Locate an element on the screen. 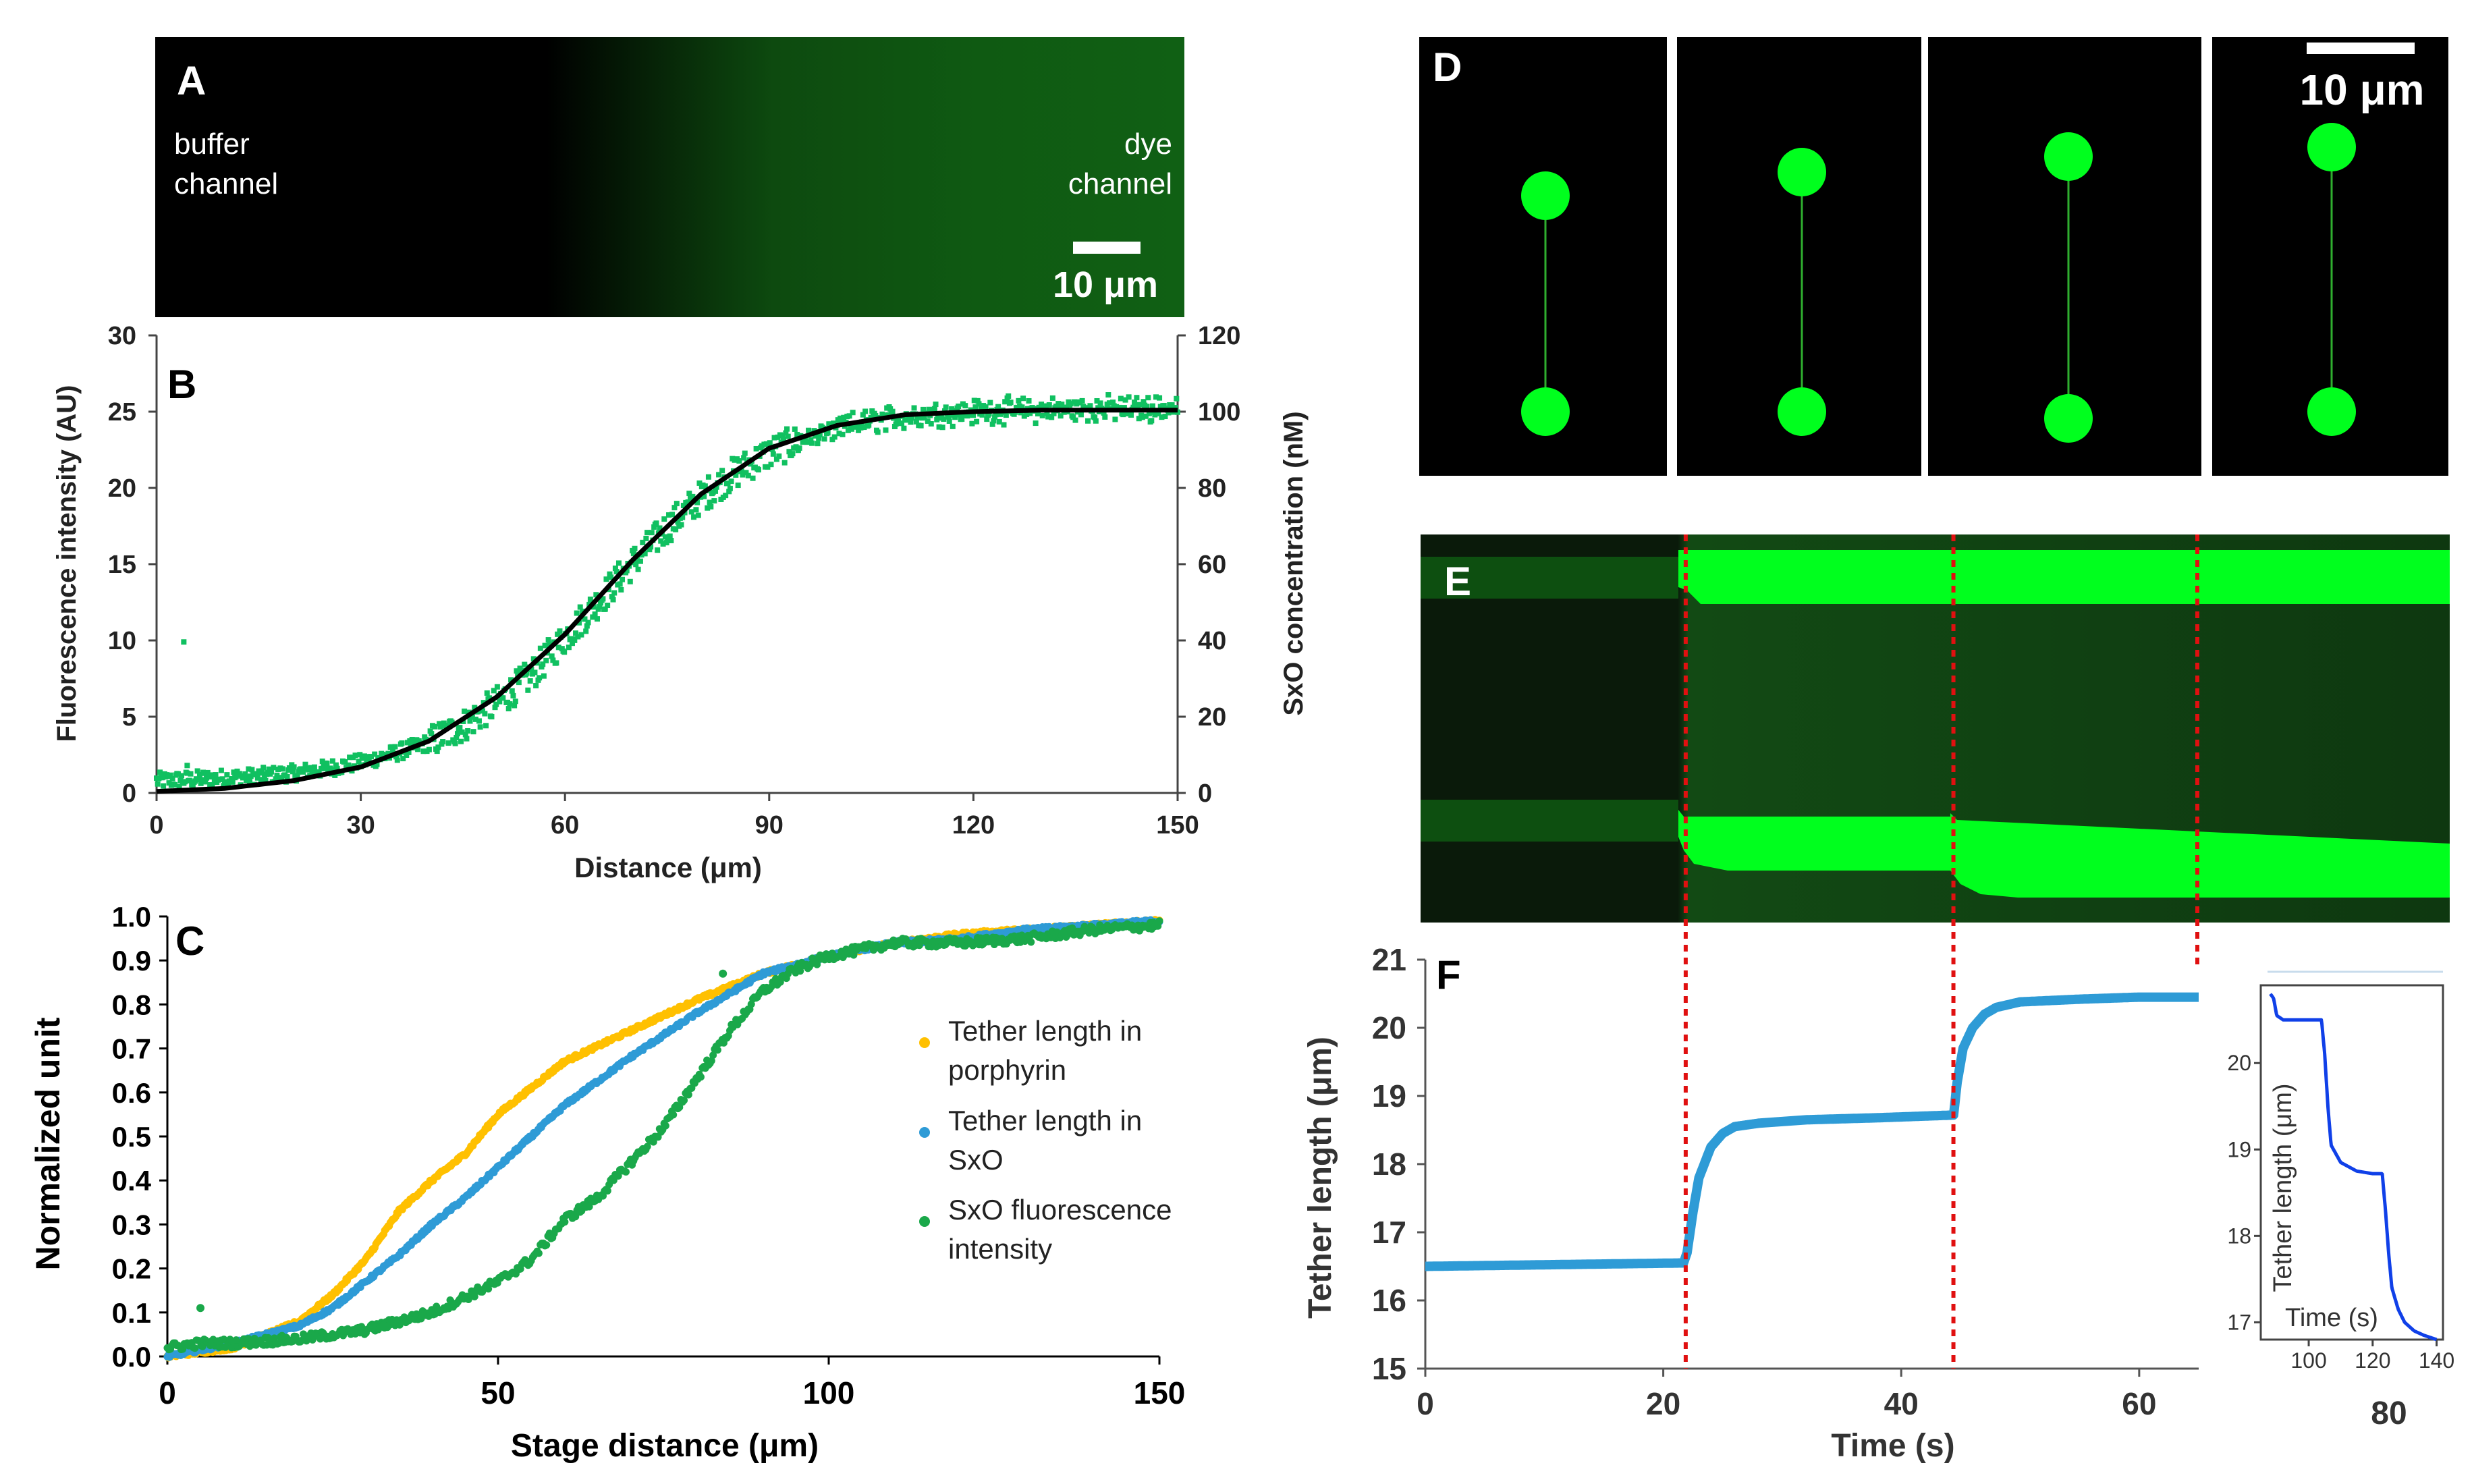 The height and width of the screenshot is (1484, 2472). inset-y-tick-label: 17 is located at coordinates (2239, 1322).